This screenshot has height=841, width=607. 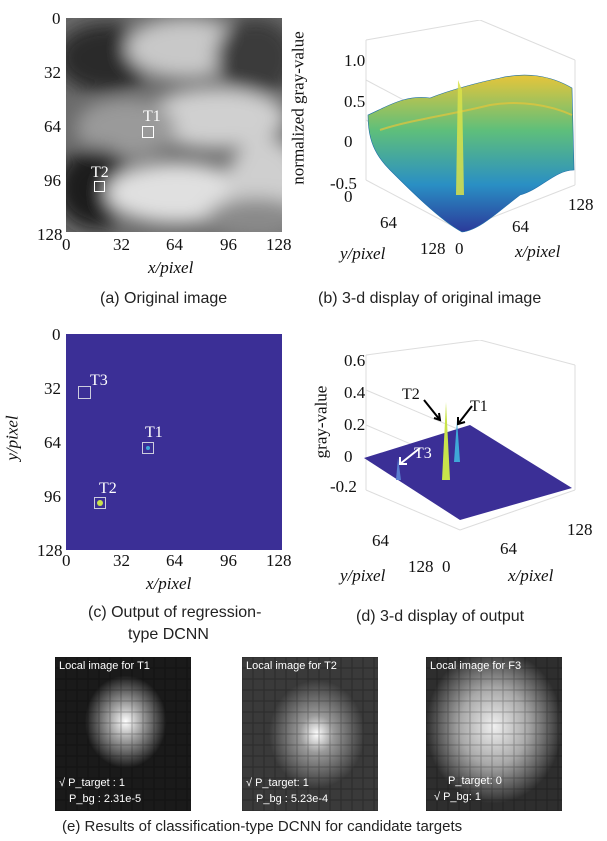 What do you see at coordinates (164, 298) in the screenshot?
I see `caption-a: (a) Original image` at bounding box center [164, 298].